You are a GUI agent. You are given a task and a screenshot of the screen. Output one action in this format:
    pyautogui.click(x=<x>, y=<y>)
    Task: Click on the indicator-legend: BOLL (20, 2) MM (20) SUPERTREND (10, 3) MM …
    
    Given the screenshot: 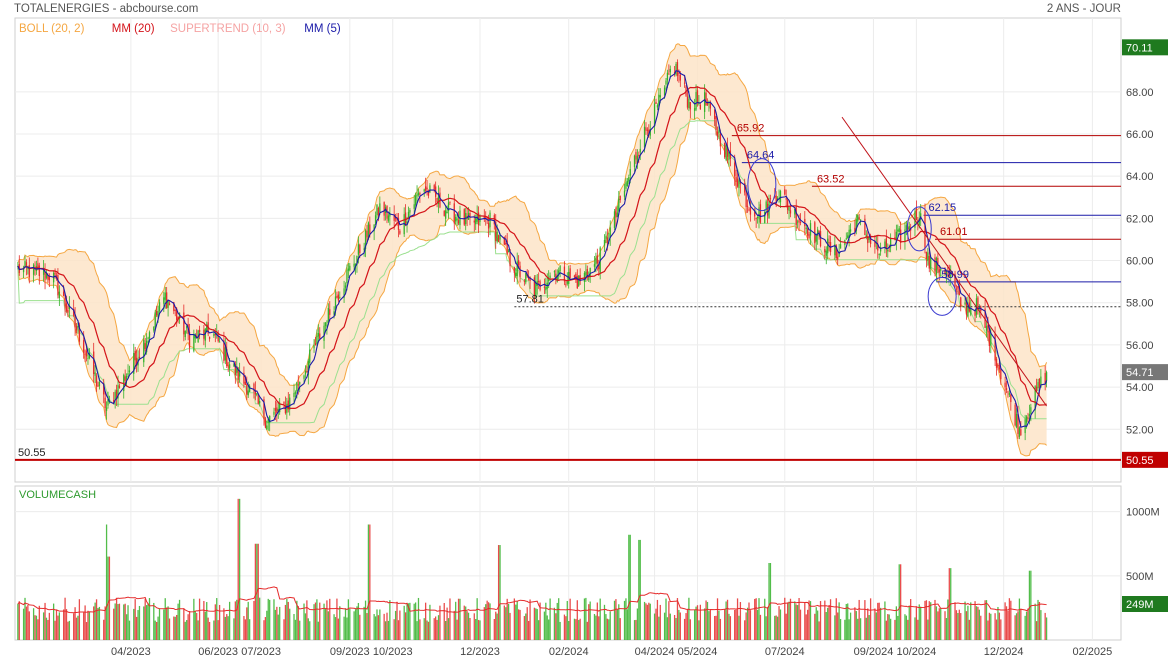 What is the action you would take?
    pyautogui.click(x=180, y=29)
    